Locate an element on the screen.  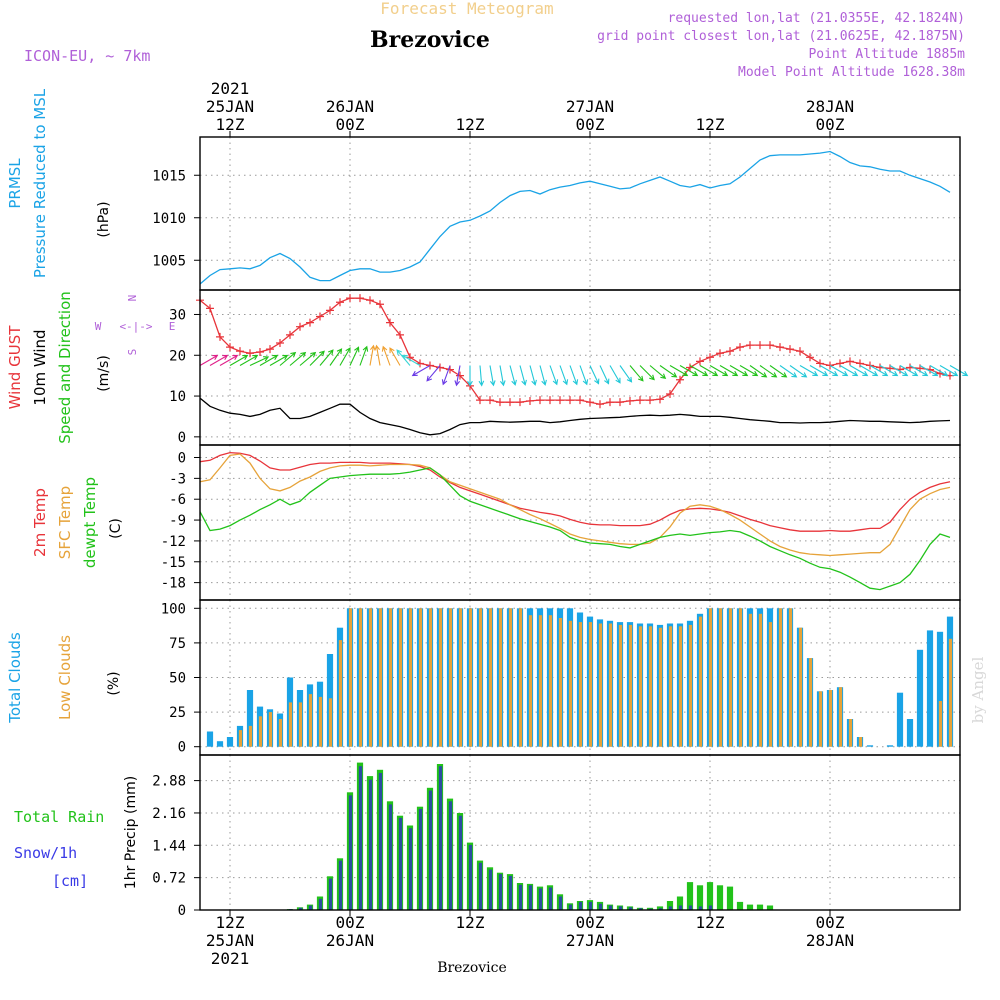
model-label: ICON-EU, ~ 7km is located at coordinates (87, 56).